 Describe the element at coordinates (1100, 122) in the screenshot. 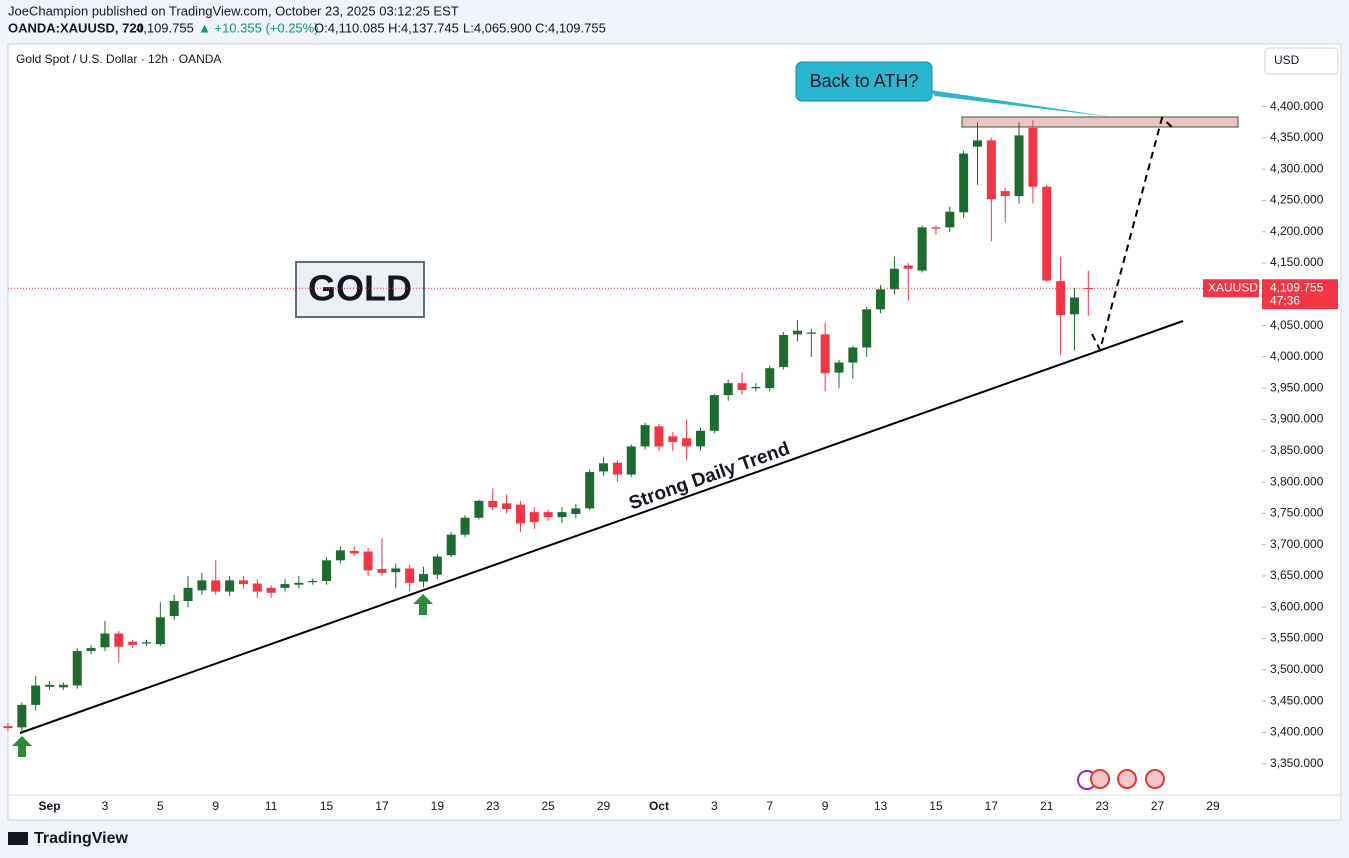

I see `ath-zone` at that location.